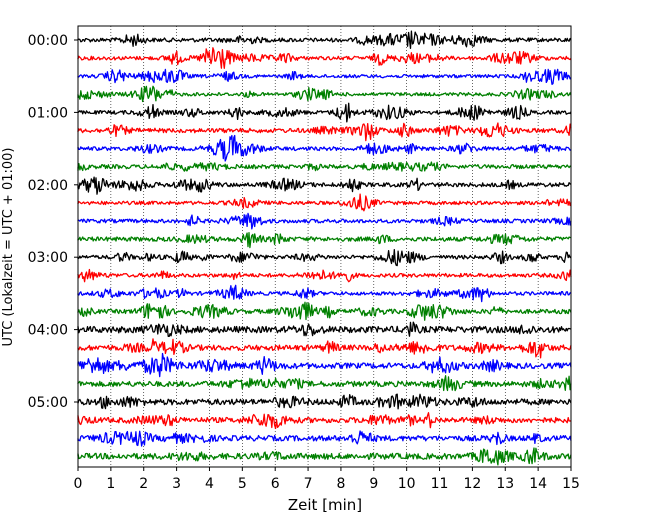  I want to click on x-tick-label: 6, so click(275, 484).